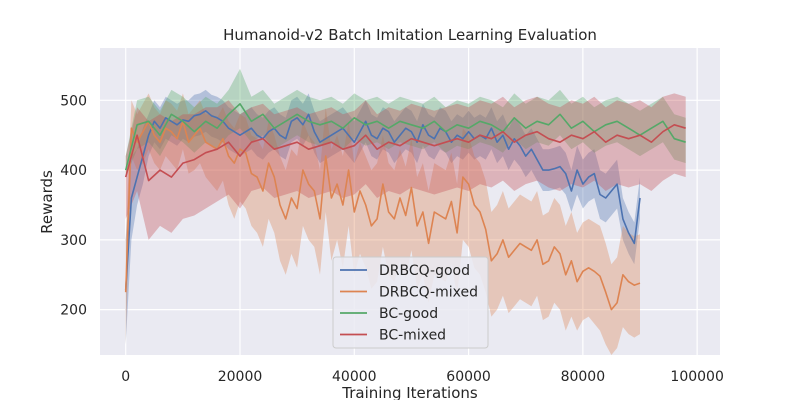 The width and height of the screenshot is (800, 400). I want to click on legend-label: DRBCQ-mixed, so click(428, 293).